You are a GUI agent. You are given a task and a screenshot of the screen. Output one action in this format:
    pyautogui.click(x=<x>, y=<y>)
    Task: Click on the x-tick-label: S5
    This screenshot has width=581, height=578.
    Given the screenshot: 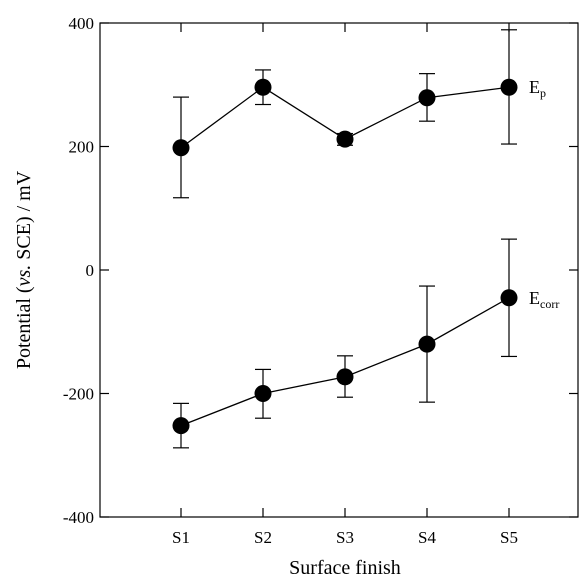 What is the action you would take?
    pyautogui.click(x=509, y=537)
    